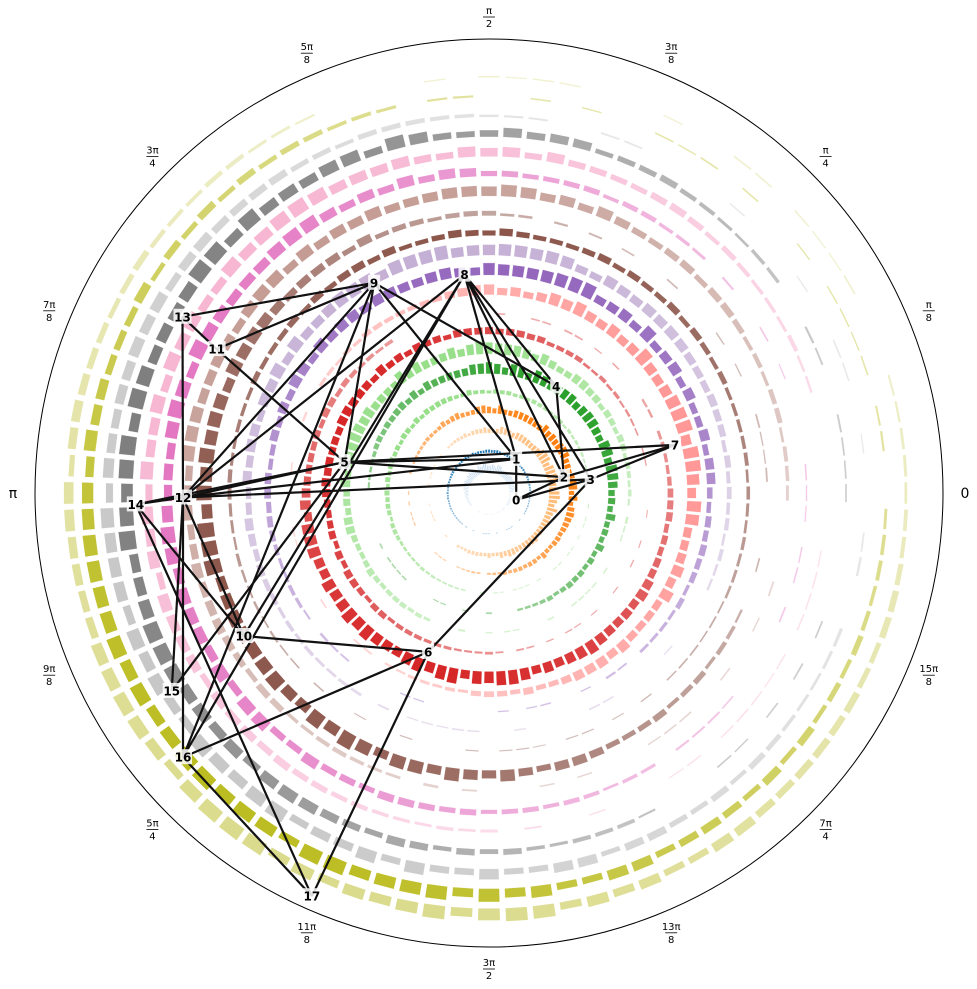 This screenshot has height=989, width=977. What do you see at coordinates (928, 669) in the screenshot?
I see `tick-label-numerator: 15π` at bounding box center [928, 669].